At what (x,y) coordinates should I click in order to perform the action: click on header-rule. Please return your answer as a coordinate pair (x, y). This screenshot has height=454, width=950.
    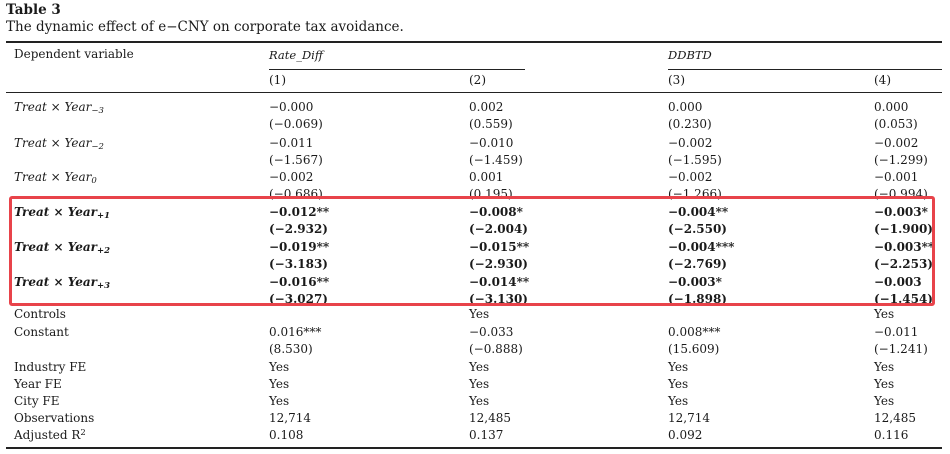
    Looking at the image, I should click on (474, 92).